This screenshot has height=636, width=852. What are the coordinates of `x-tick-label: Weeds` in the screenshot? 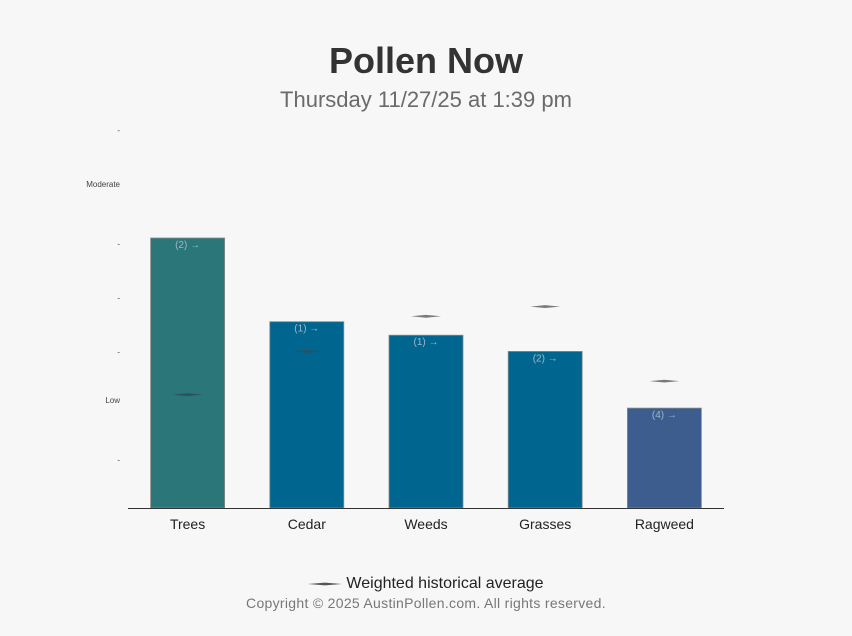 It's located at (425, 524).